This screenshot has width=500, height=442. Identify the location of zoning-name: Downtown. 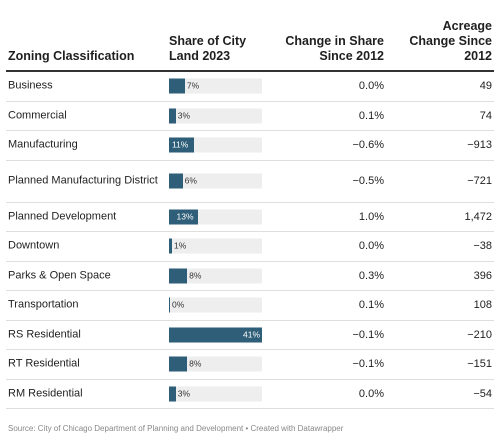
(34, 245).